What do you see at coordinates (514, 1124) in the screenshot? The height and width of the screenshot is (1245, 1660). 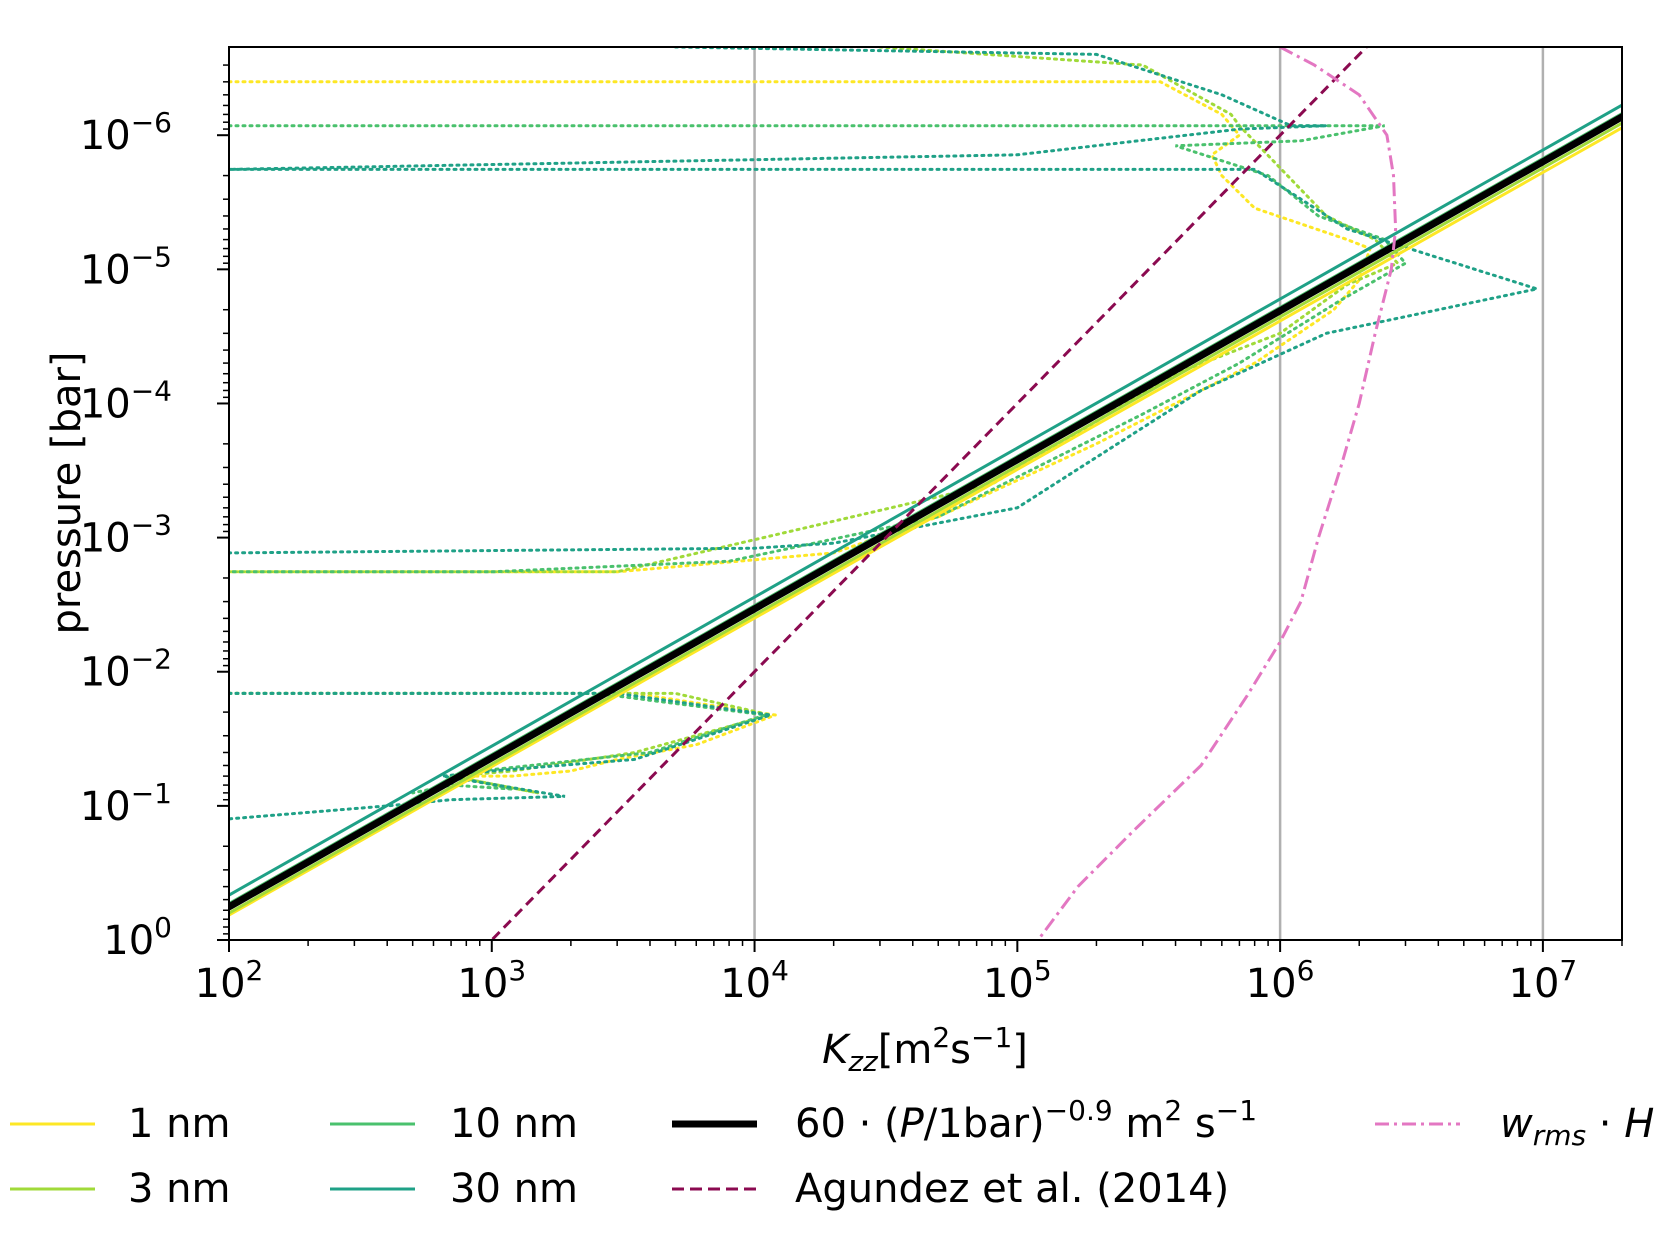 I see `legend-label-10nm: 10 nm` at bounding box center [514, 1124].